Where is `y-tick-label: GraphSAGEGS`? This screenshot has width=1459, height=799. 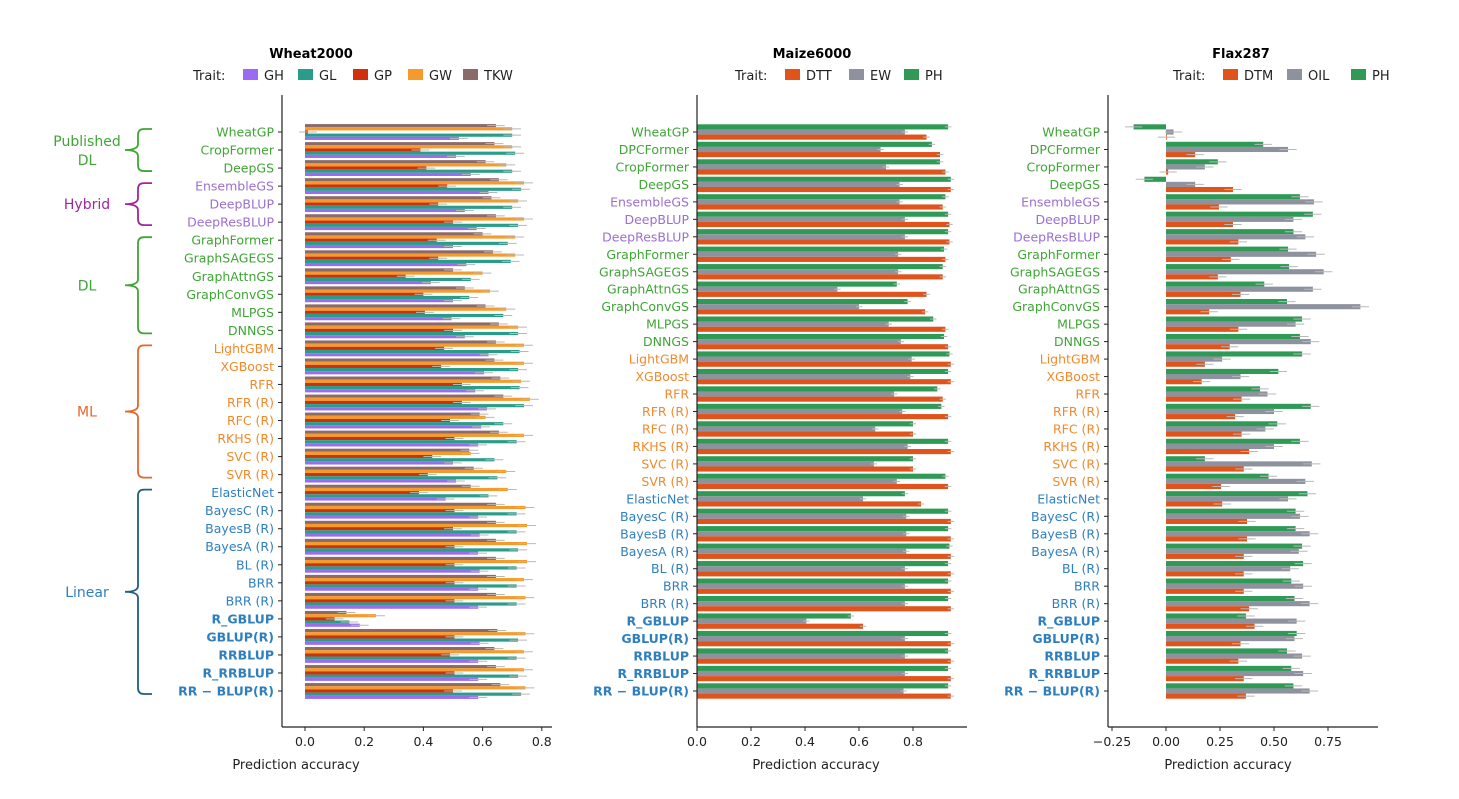
y-tick-label: GraphSAGEGS is located at coordinates (1055, 271).